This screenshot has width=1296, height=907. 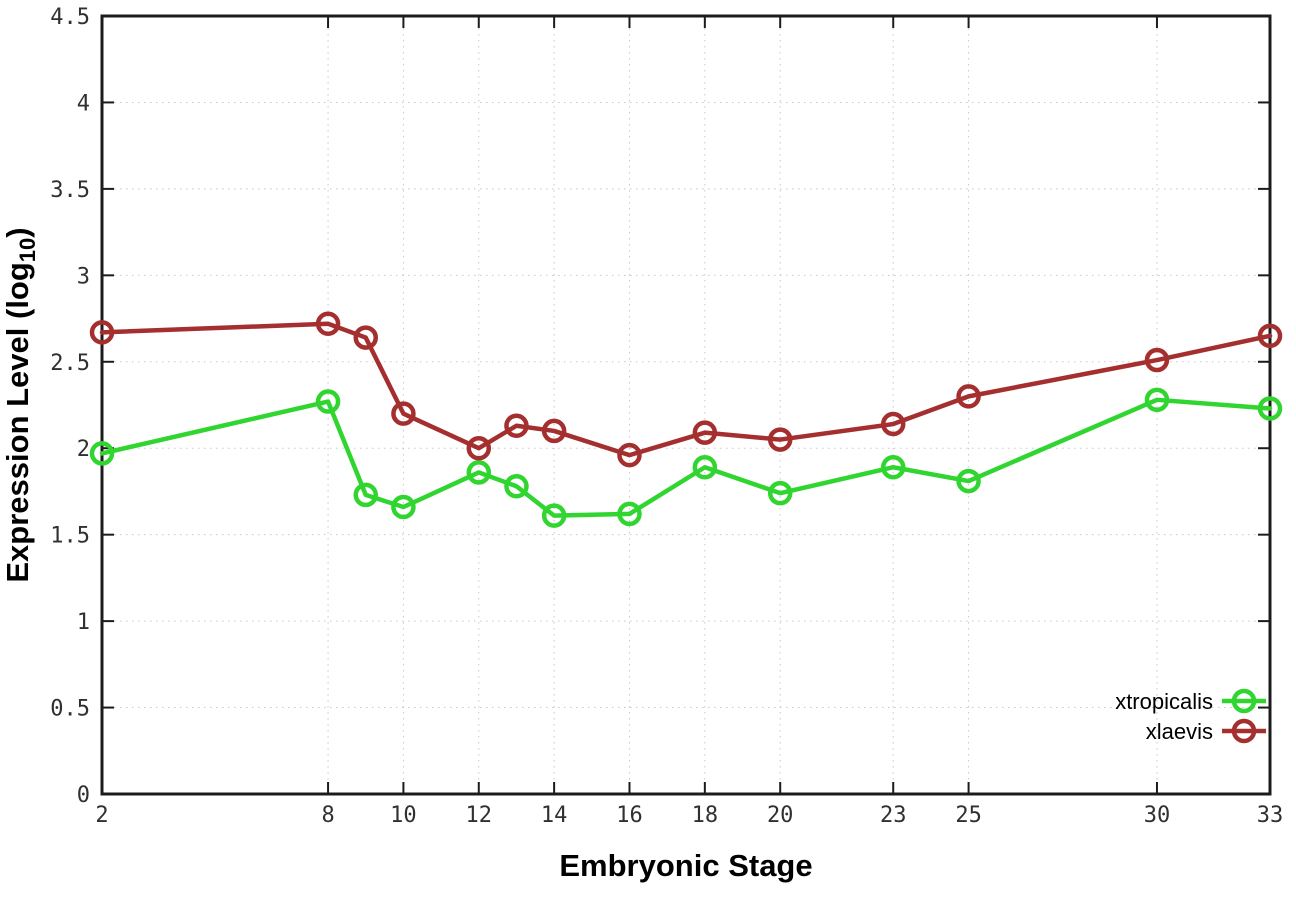 What do you see at coordinates (70, 709) in the screenshot?
I see `y-tick-label: 0.5` at bounding box center [70, 709].